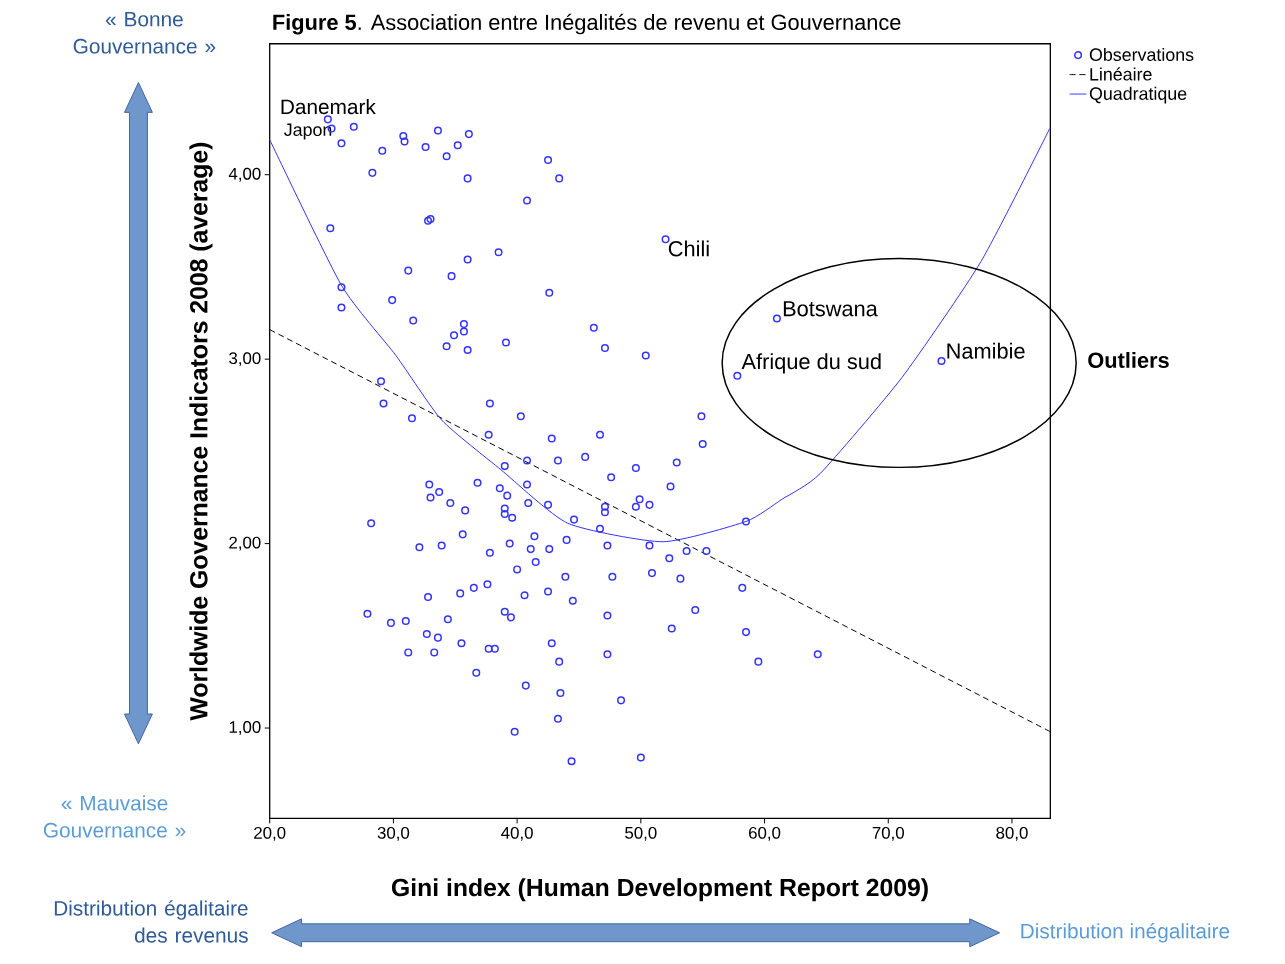  I want to click on x-tick-label: 30,0, so click(393, 834).